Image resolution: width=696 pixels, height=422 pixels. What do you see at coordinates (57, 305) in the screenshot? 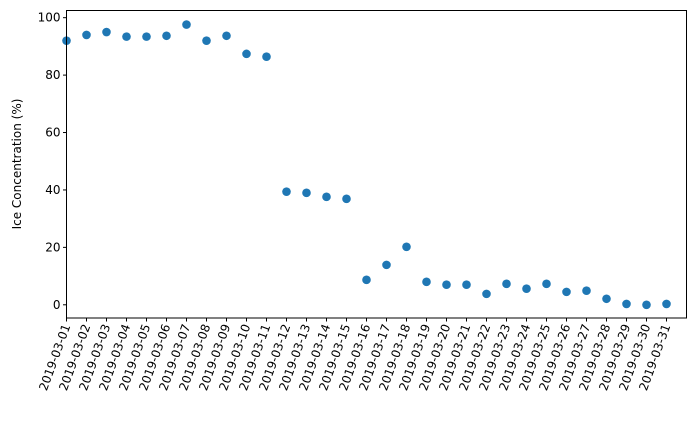
I see `y-tick-label: 0` at bounding box center [57, 305].